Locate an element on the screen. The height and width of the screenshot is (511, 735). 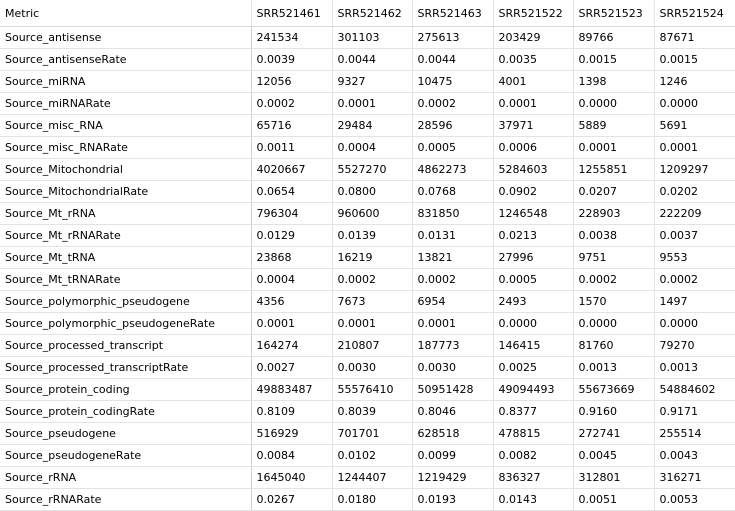
value-cell: 701701 is located at coordinates (372, 433).